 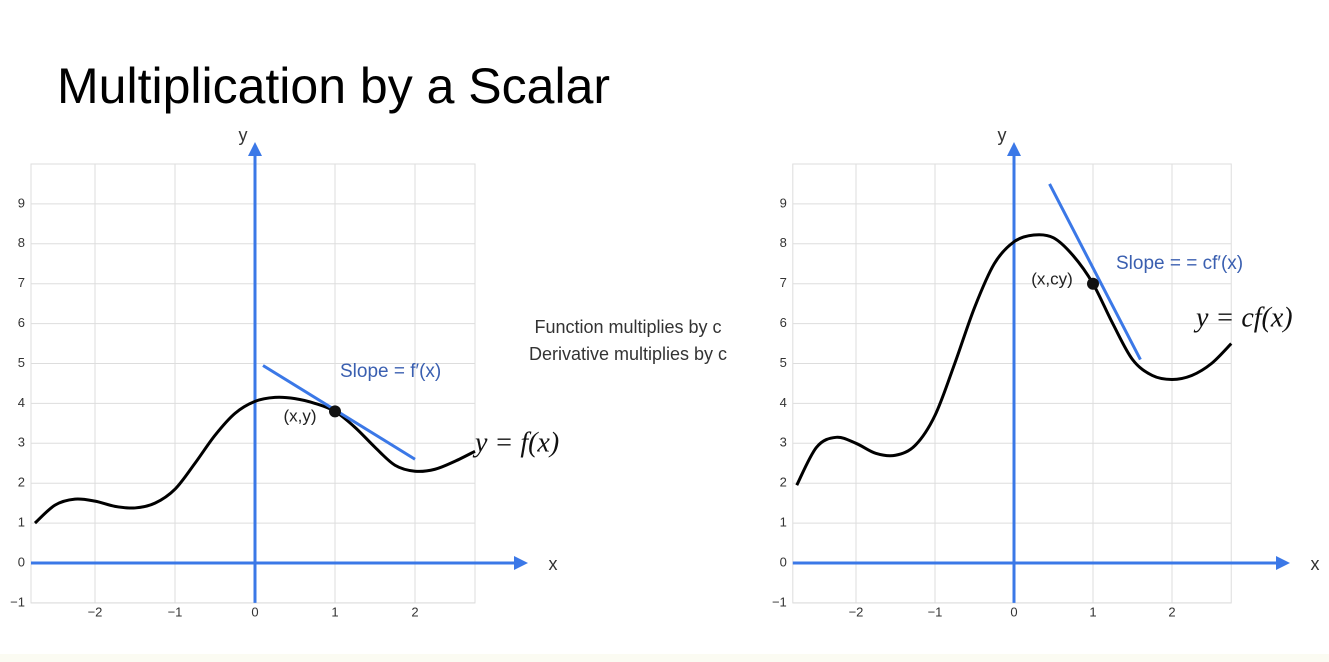 I want to click on curve-label: y = cf(x), so click(x=1243, y=317).